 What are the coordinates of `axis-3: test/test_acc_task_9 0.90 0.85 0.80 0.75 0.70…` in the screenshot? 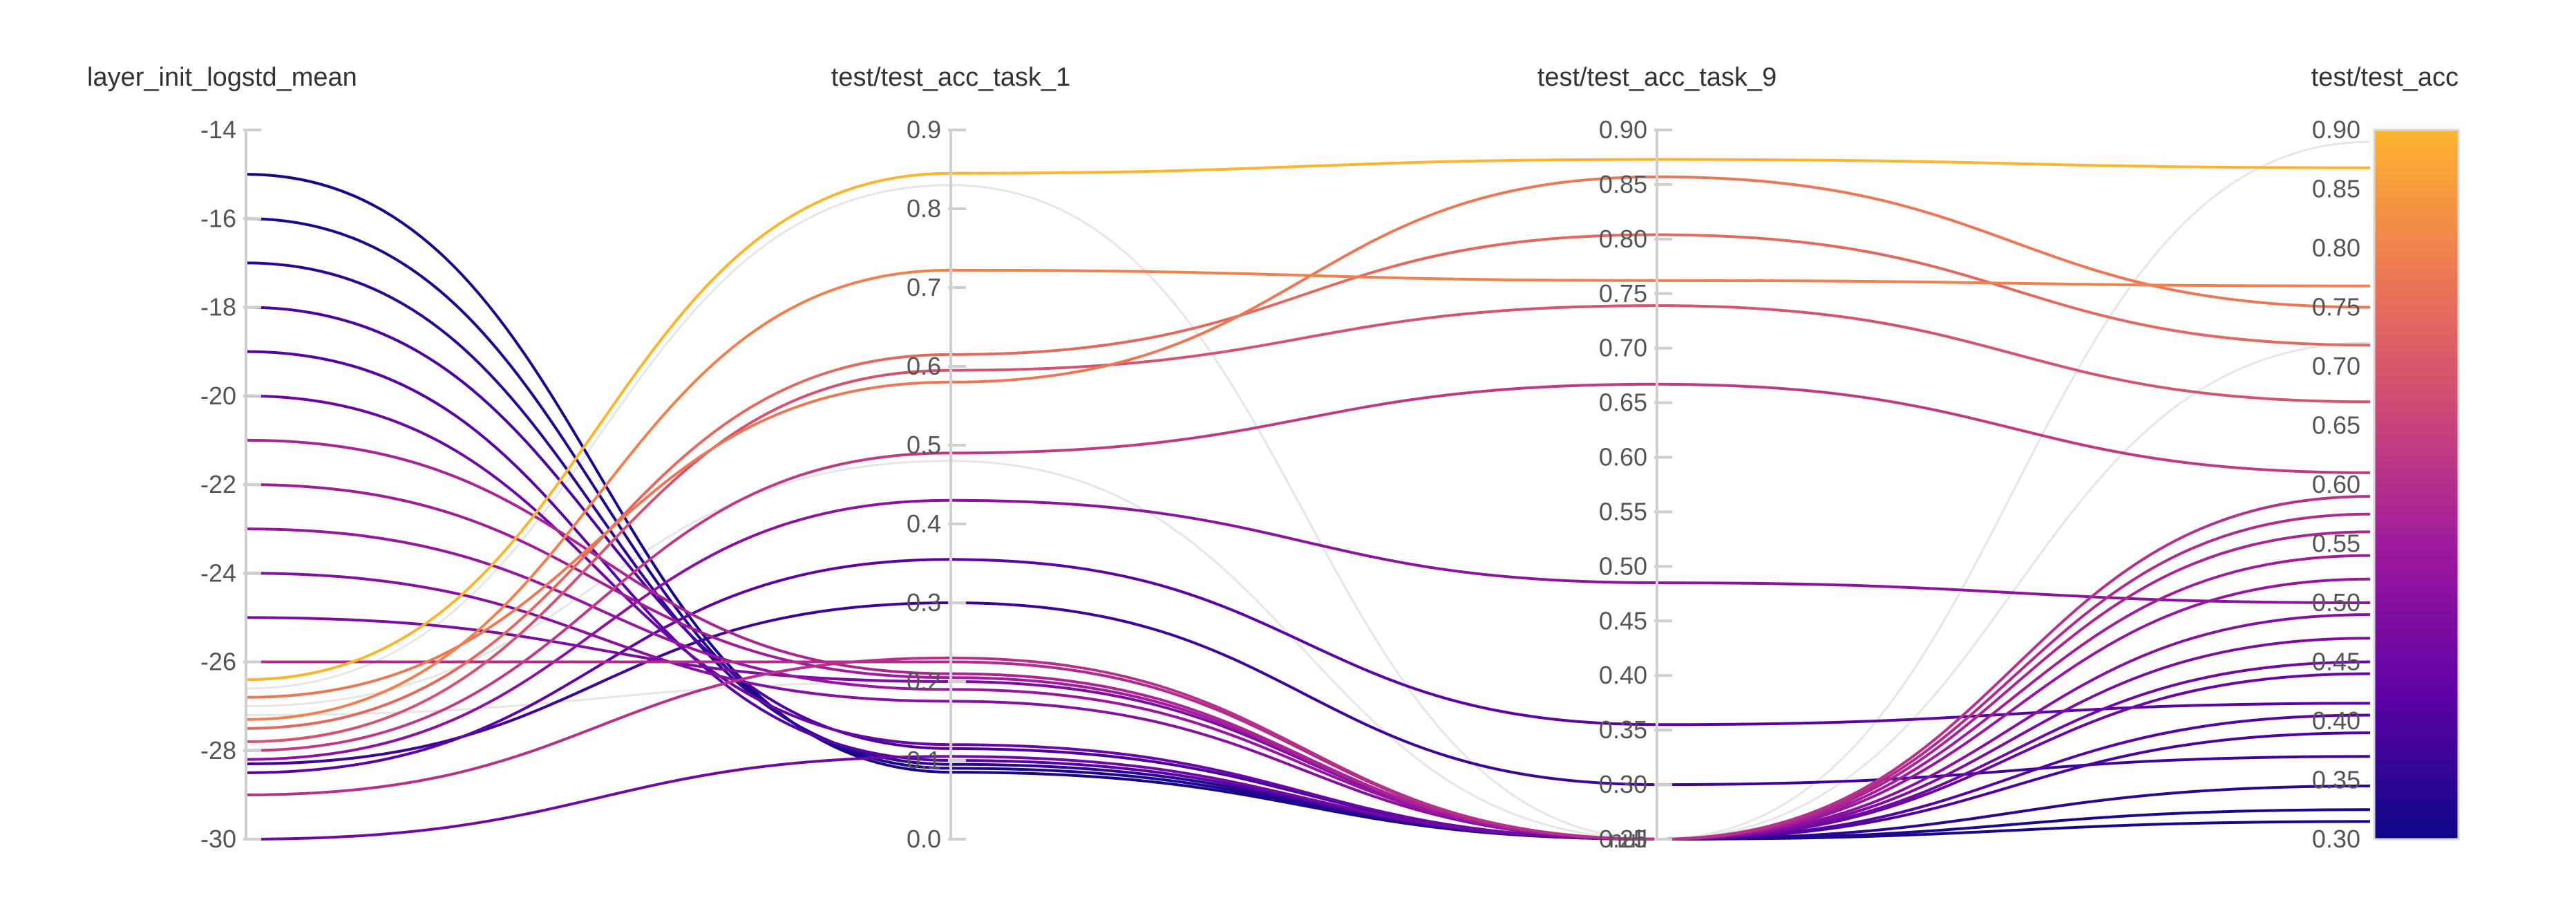 It's located at (1657, 458).